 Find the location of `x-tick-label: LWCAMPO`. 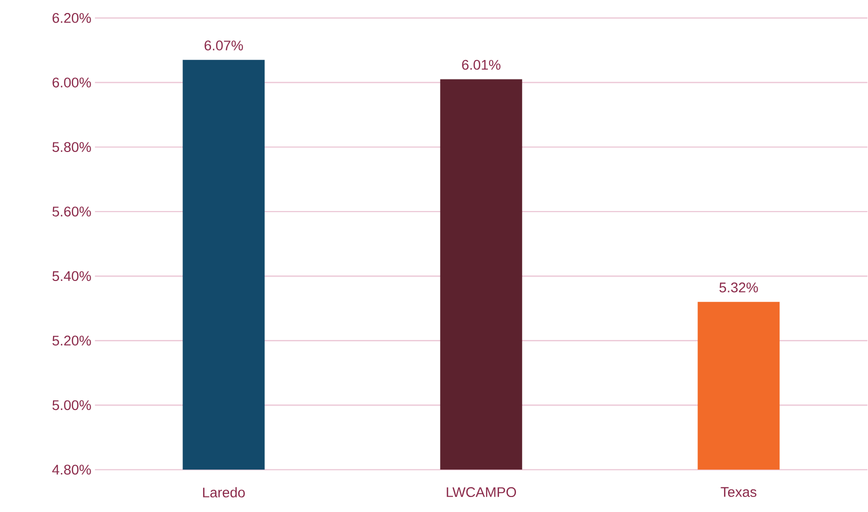

x-tick-label: LWCAMPO is located at coordinates (481, 492).